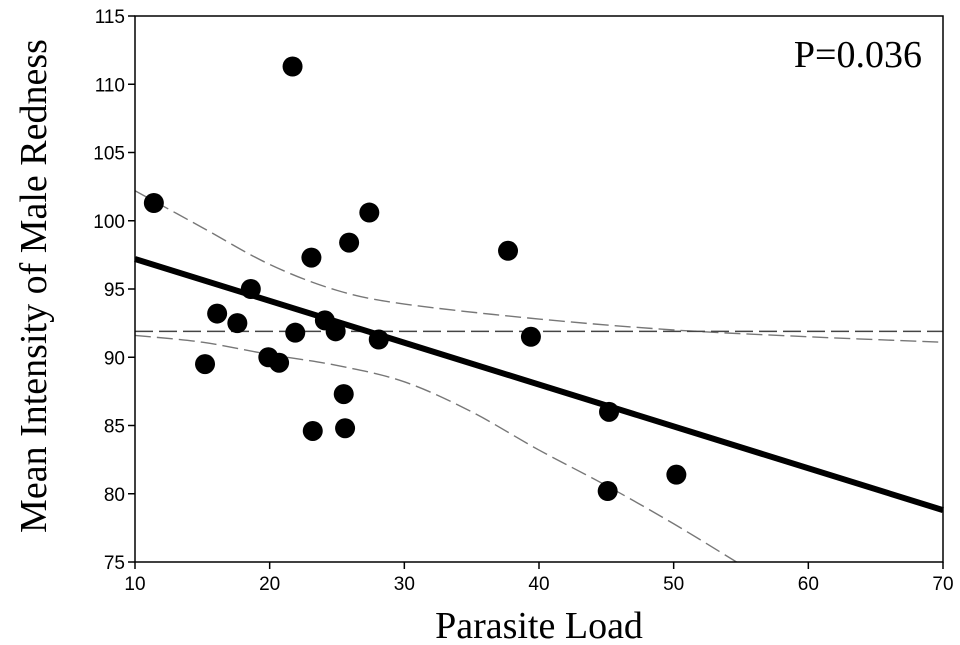 The height and width of the screenshot is (645, 960). Describe the element at coordinates (673, 584) in the screenshot. I see `x-tick-label: 50` at that location.